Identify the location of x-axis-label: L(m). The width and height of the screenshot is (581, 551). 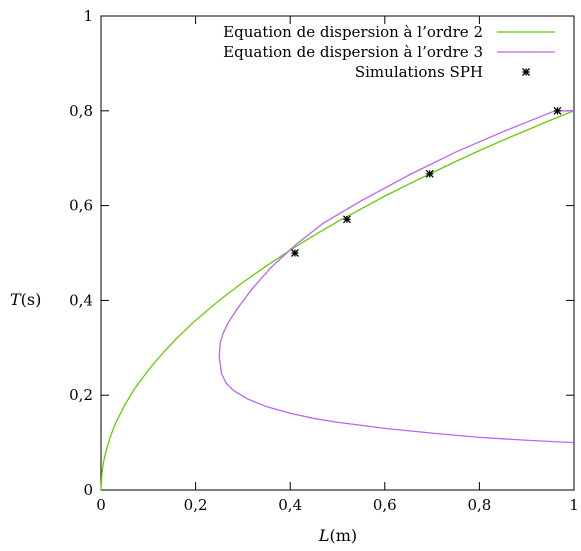
(337, 535).